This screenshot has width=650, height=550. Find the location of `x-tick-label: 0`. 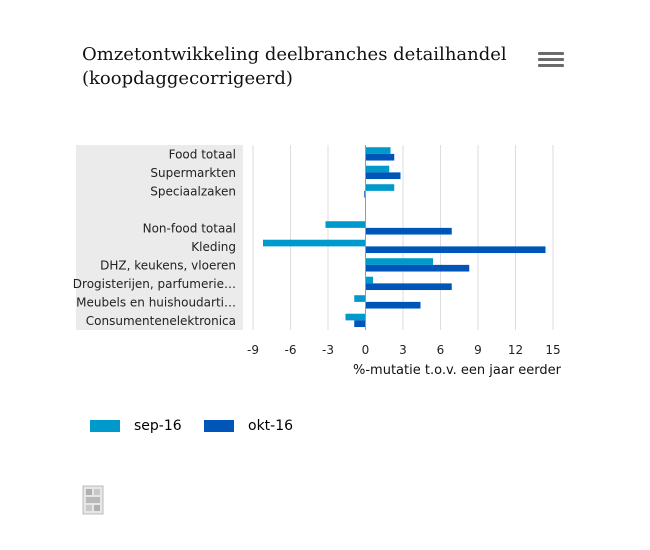

x-tick-label: 0 is located at coordinates (366, 350).